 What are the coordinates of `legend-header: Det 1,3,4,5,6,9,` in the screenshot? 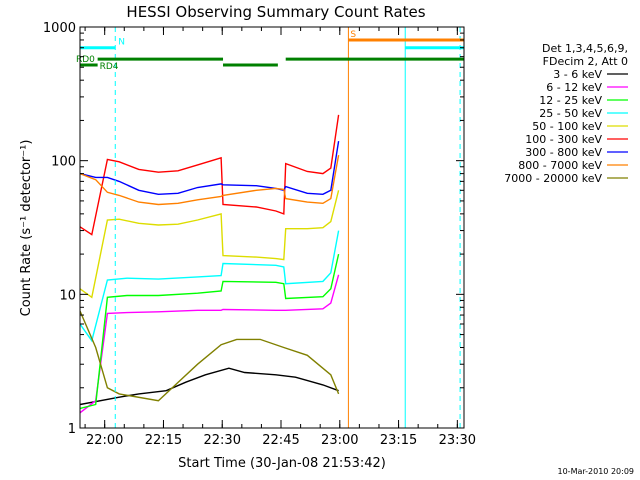 It's located at (585, 48).